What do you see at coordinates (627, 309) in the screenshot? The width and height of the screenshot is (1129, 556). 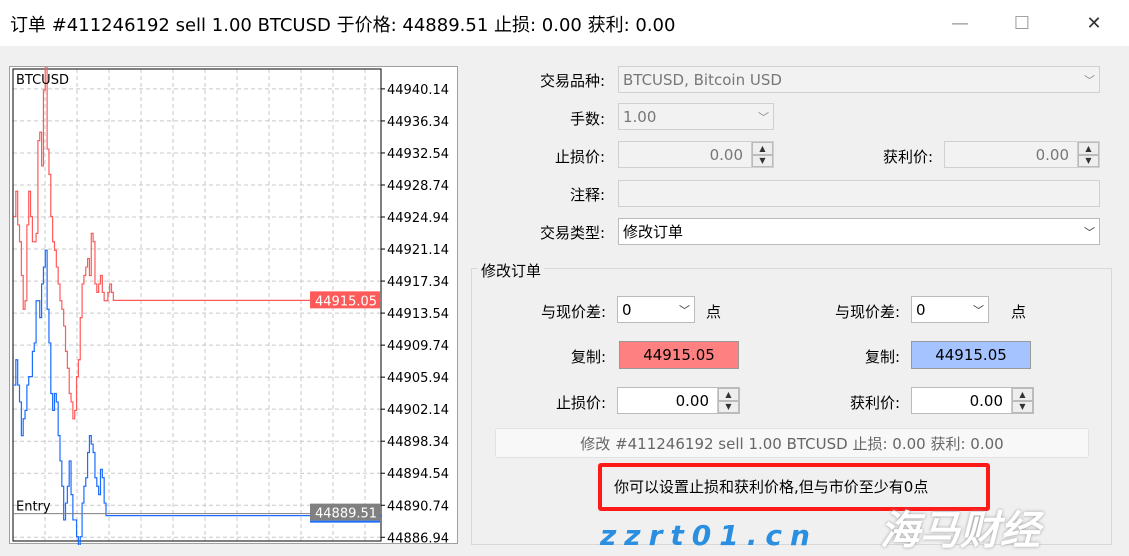 I see `diff-value-left: 0` at bounding box center [627, 309].